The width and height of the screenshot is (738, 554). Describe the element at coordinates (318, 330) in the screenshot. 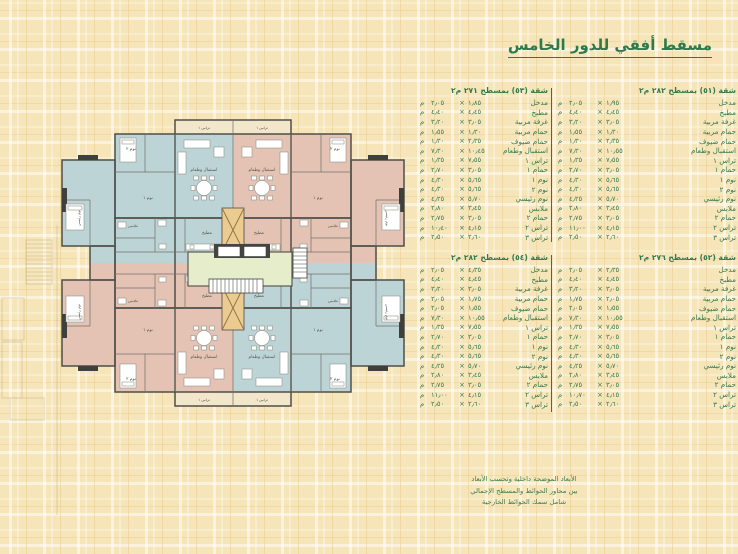

I see `room-label: نوم ١` at that location.